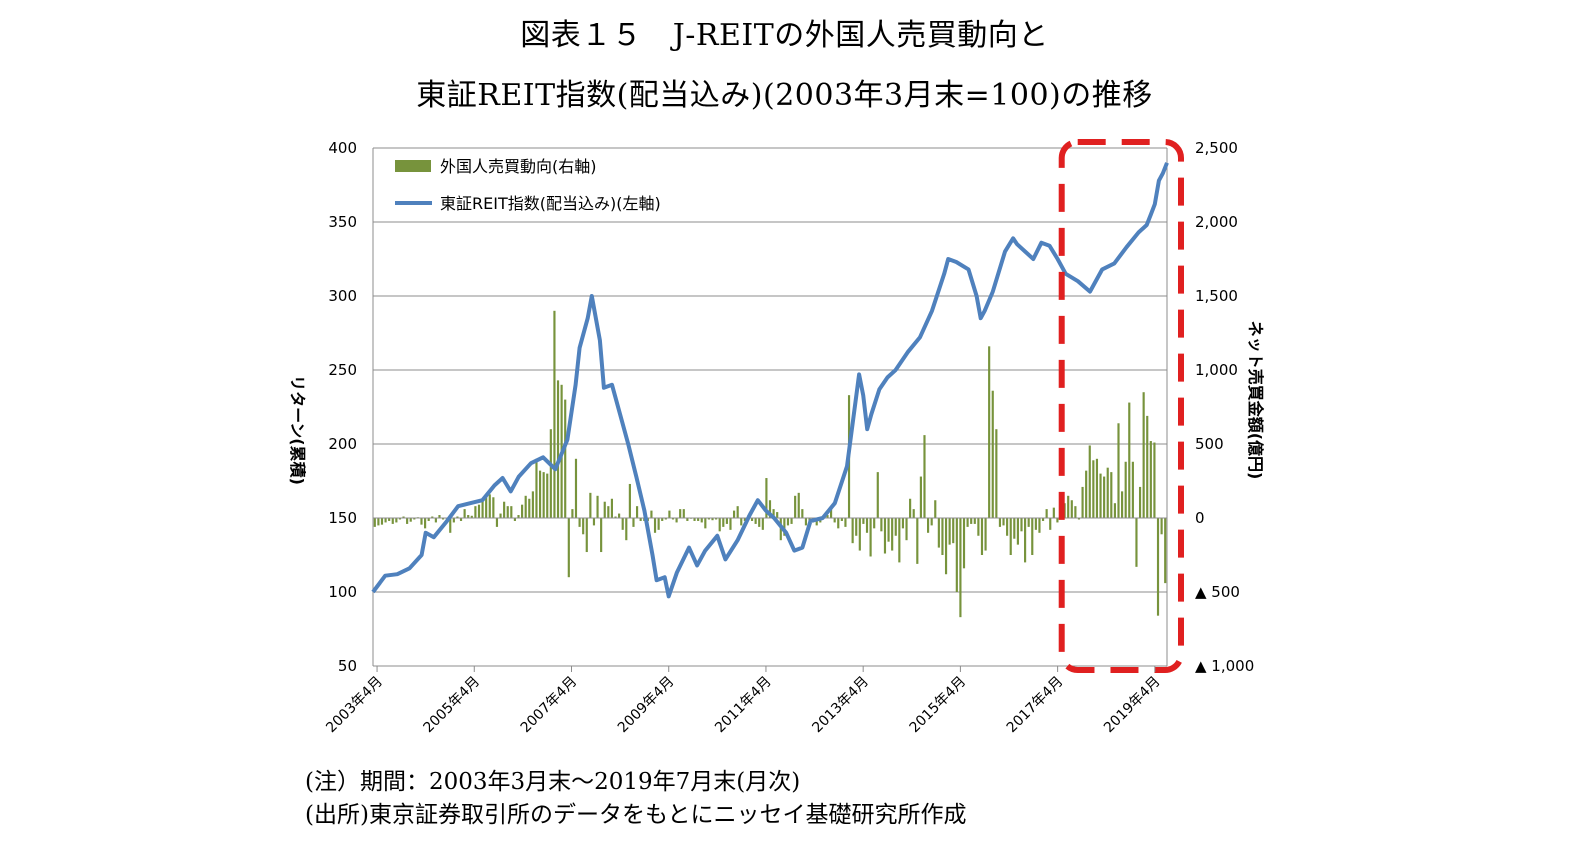  What do you see at coordinates (354, 705) in the screenshot?
I see `x-tick-label: 2003年4月` at bounding box center [354, 705].